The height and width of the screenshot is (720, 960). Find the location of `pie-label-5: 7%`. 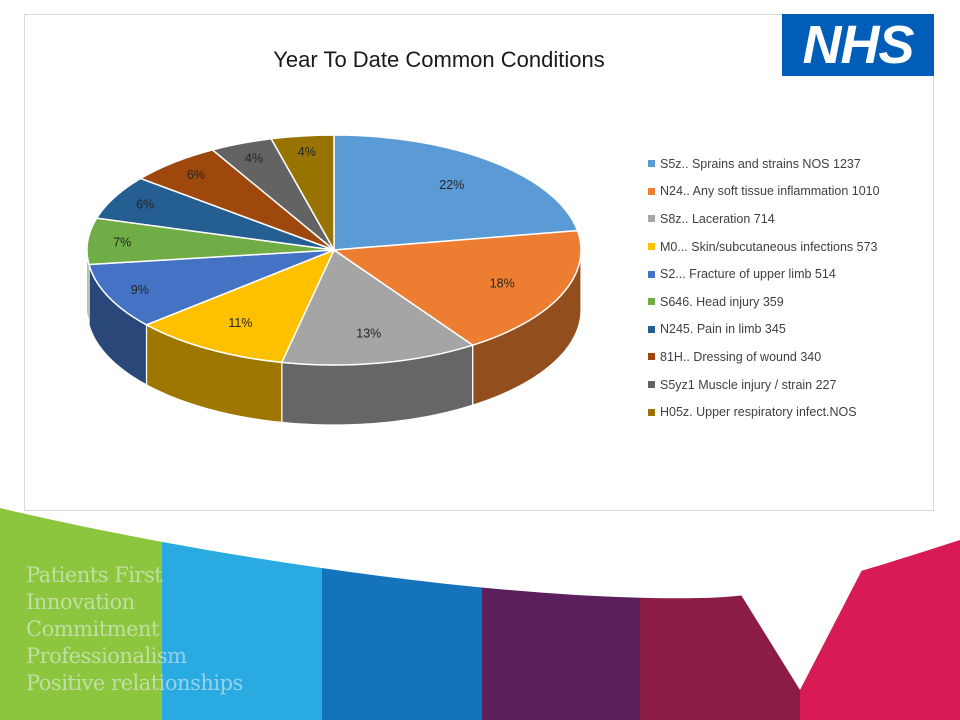

pie-label-5: 7% is located at coordinates (122, 242).